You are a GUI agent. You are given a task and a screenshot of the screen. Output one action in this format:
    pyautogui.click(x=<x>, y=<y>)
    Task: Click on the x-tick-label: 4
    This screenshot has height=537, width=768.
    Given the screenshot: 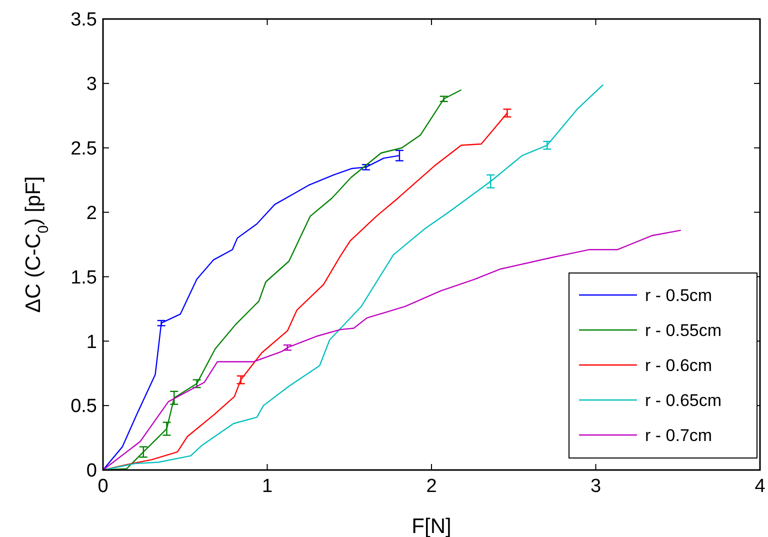 What is the action you would take?
    pyautogui.click(x=760, y=486)
    